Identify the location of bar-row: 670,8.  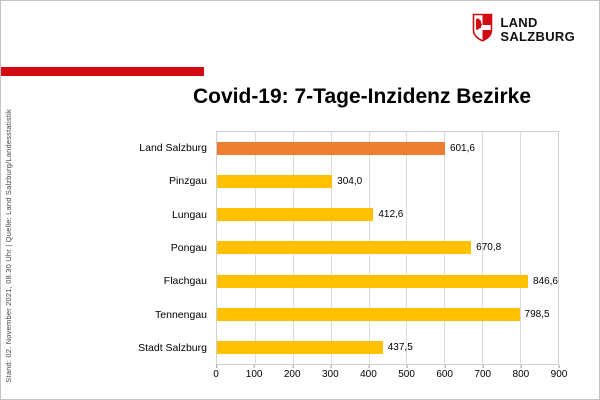
(387, 247).